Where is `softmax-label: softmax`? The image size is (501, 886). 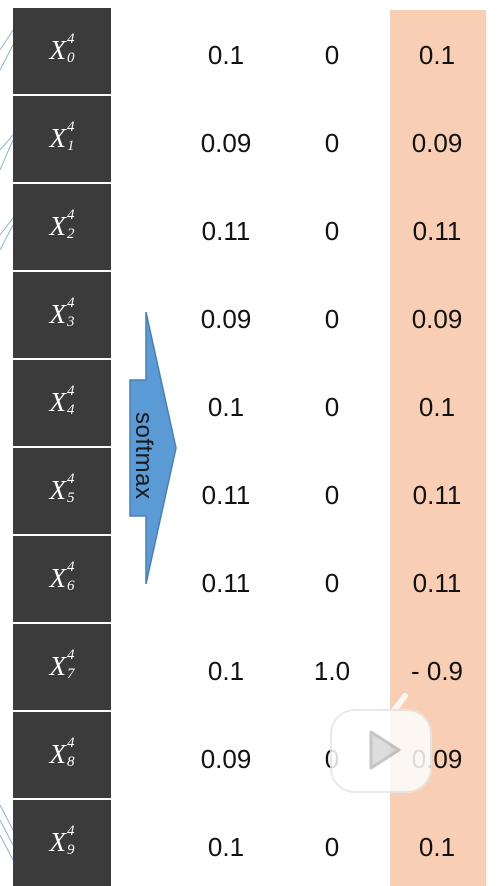
softmax-label: softmax is located at coordinates (143, 456).